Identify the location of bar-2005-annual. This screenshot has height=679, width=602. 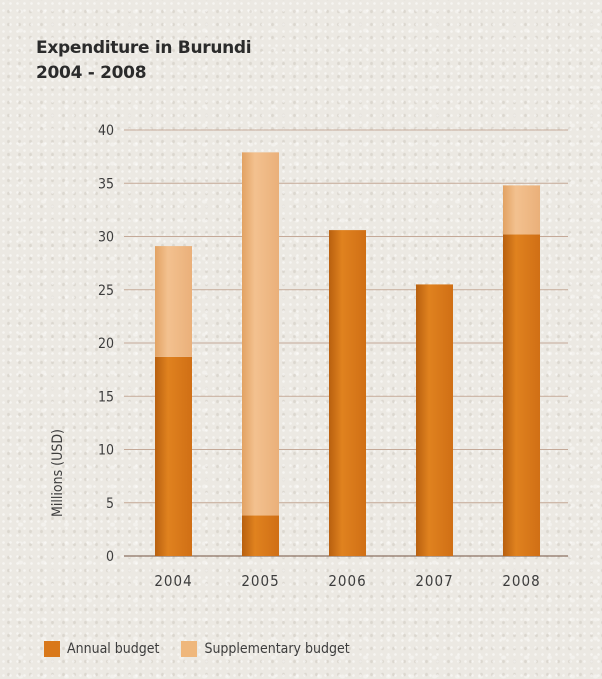
(260, 535).